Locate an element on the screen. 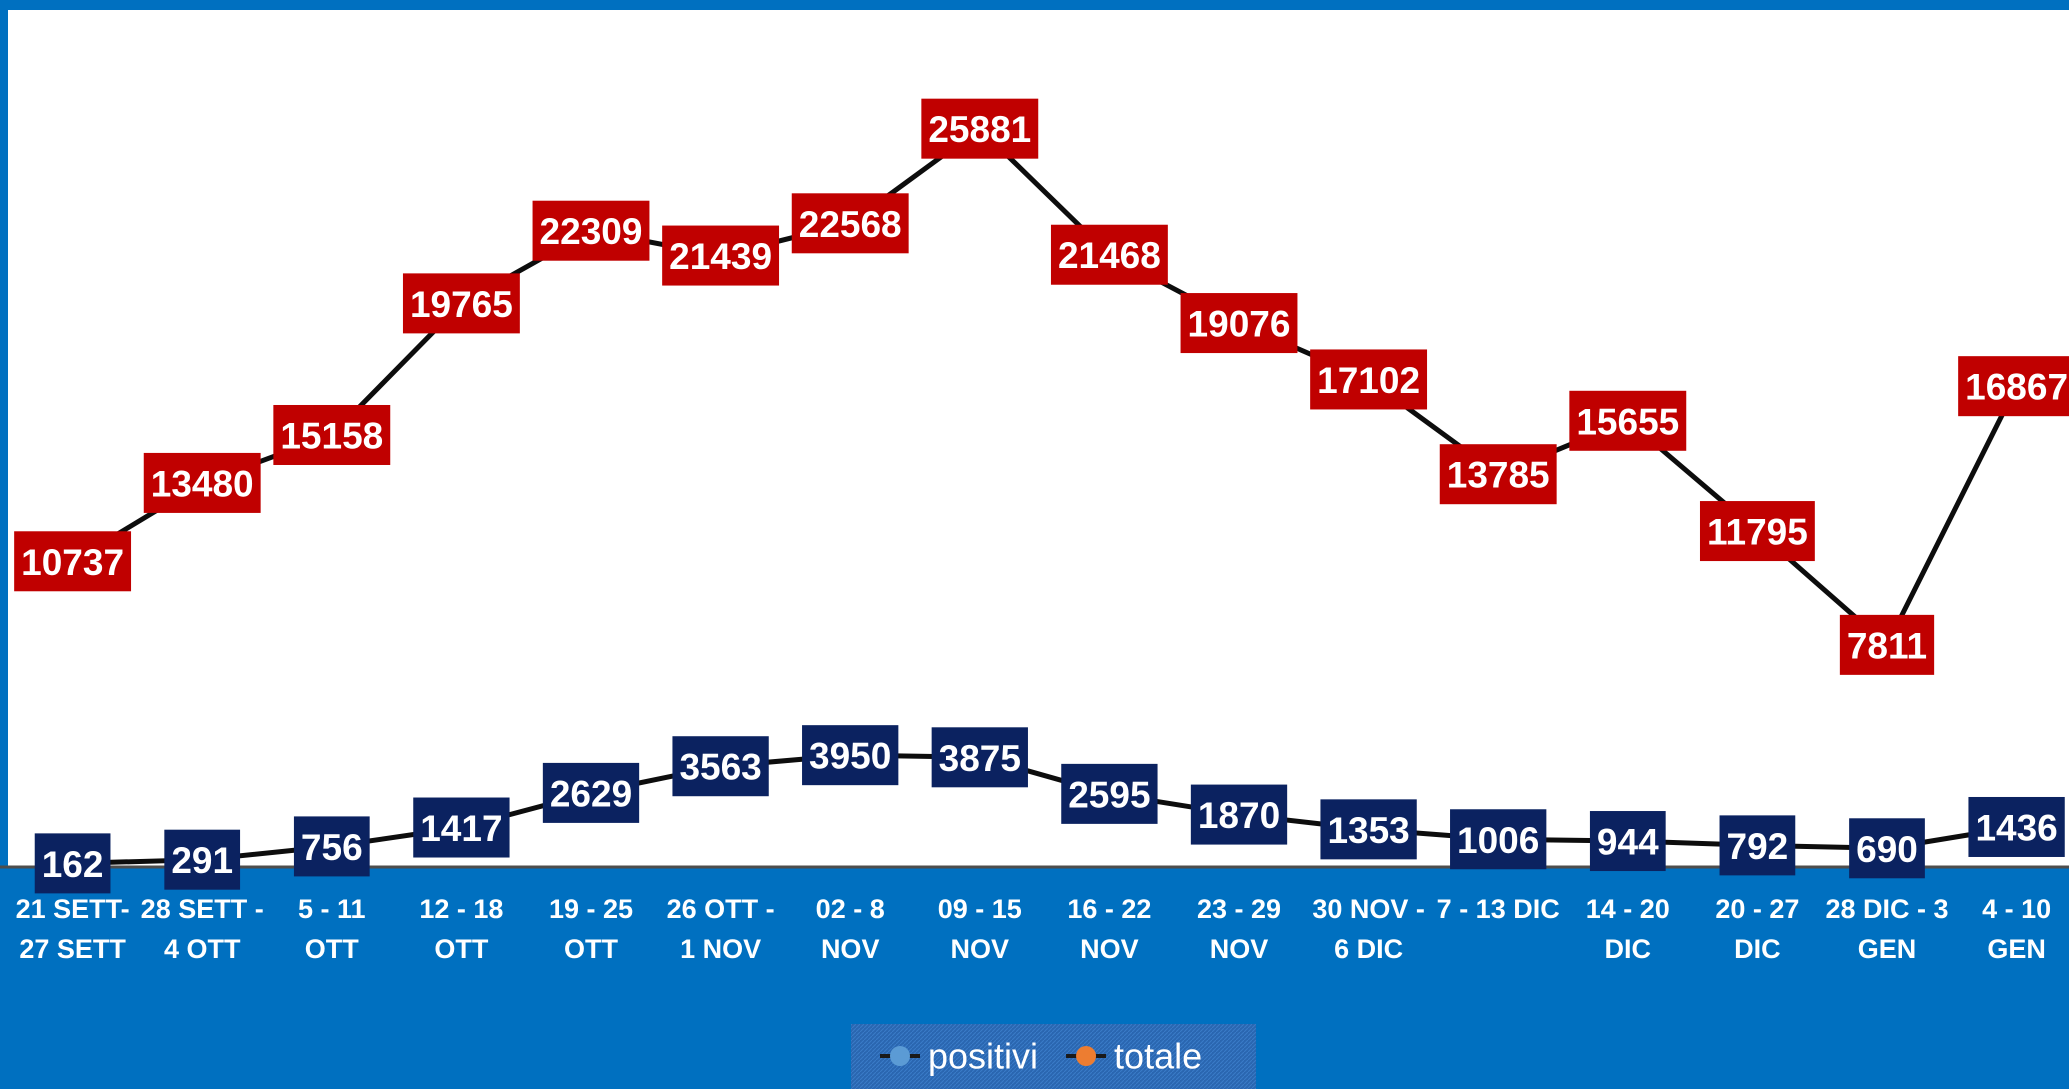 The image size is (2069, 1089). data-label: 11795 is located at coordinates (1757, 532).